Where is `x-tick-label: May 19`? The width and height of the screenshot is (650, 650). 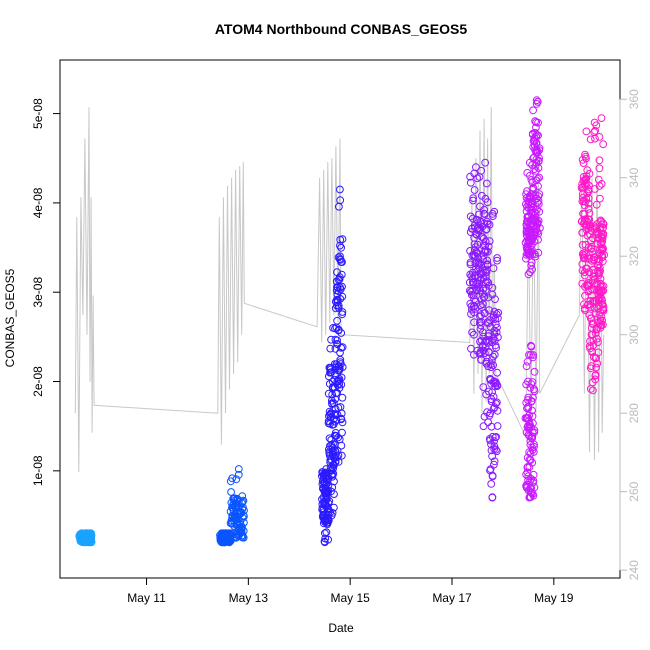 x-tick-label: May 19 is located at coordinates (554, 598).